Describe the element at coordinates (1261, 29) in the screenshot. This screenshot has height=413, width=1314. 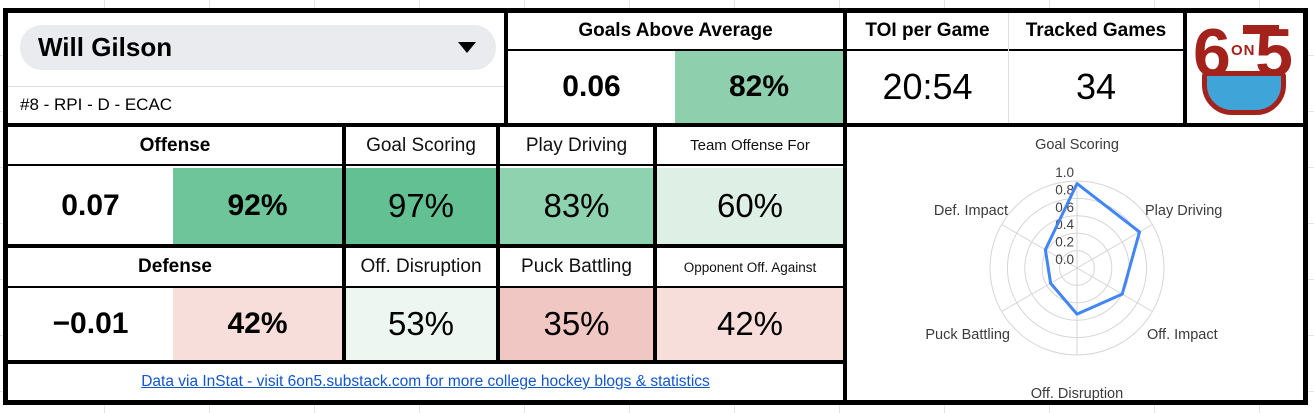
I see `logo-bar` at that location.